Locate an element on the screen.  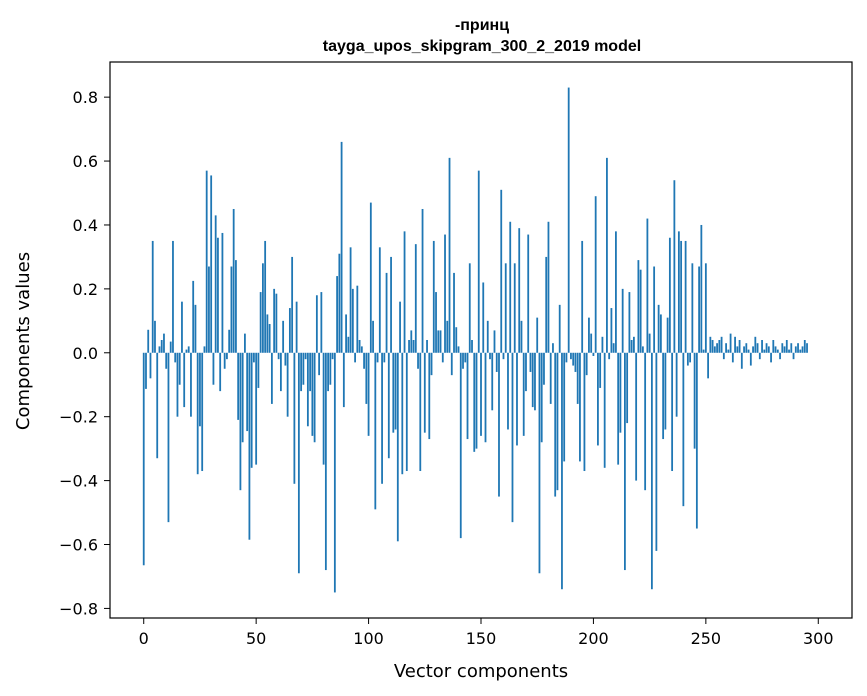
x-tick-label: 0 is located at coordinates (144, 638).